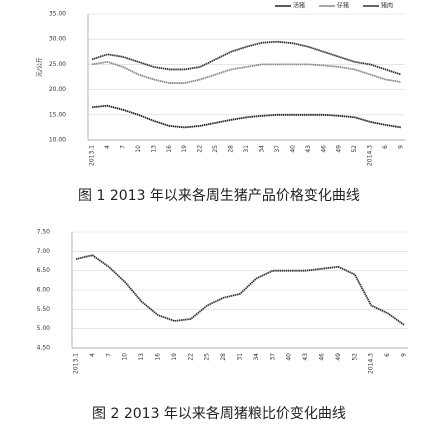 This screenshot has width=439, height=436. Describe the element at coordinates (57, 114) in the screenshot. I see `y-tick-label: 15.00` at that location.